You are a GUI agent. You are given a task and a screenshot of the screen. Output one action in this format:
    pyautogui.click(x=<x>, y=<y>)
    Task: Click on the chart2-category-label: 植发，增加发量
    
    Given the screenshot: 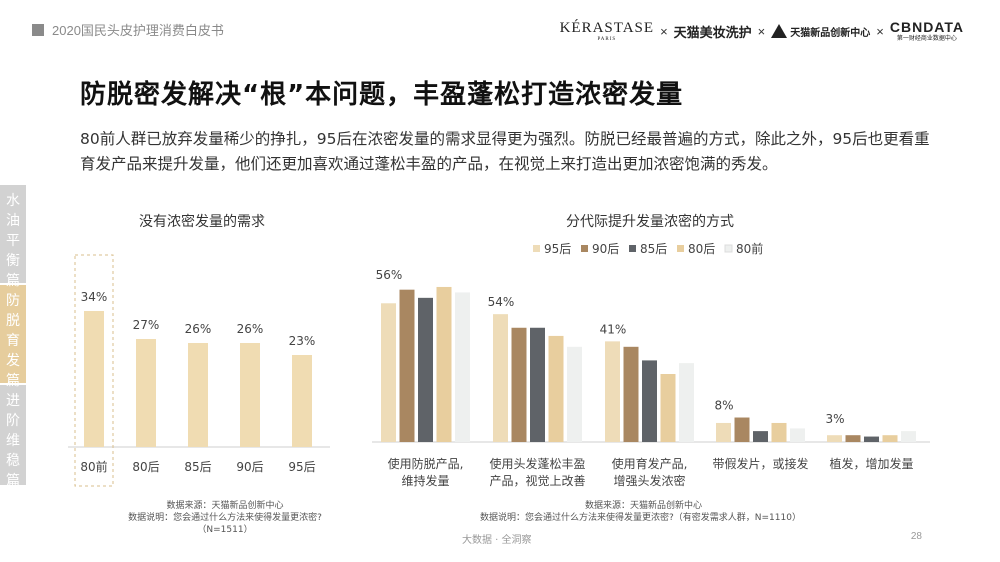 What is the action you would take?
    pyautogui.click(x=871, y=463)
    